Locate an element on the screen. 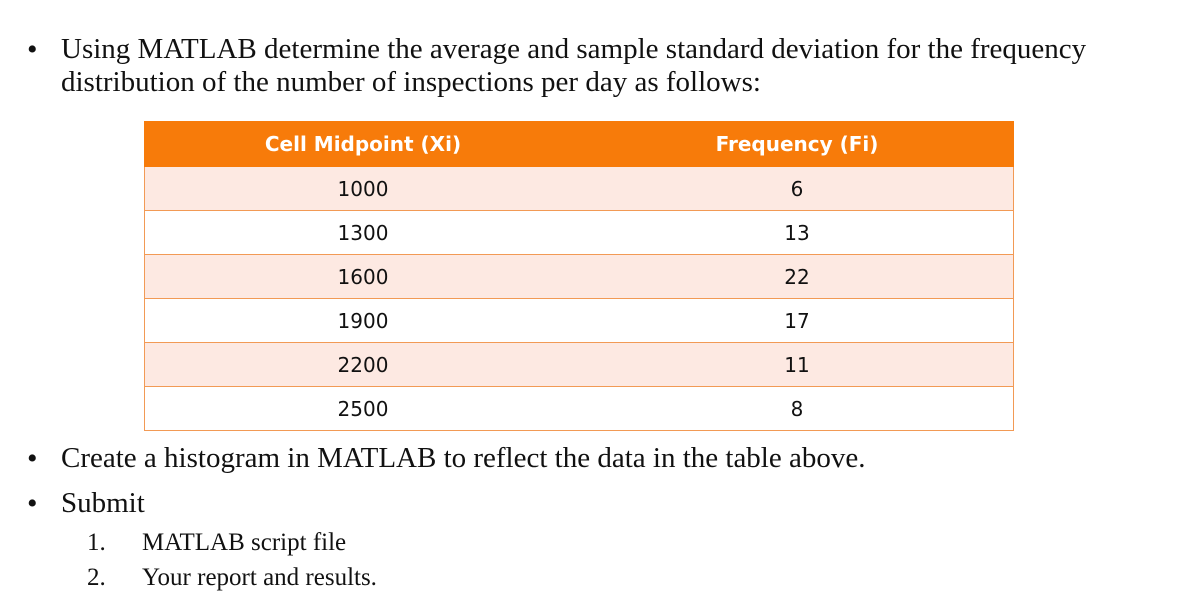  cell-frequency: 6 is located at coordinates (797, 188).